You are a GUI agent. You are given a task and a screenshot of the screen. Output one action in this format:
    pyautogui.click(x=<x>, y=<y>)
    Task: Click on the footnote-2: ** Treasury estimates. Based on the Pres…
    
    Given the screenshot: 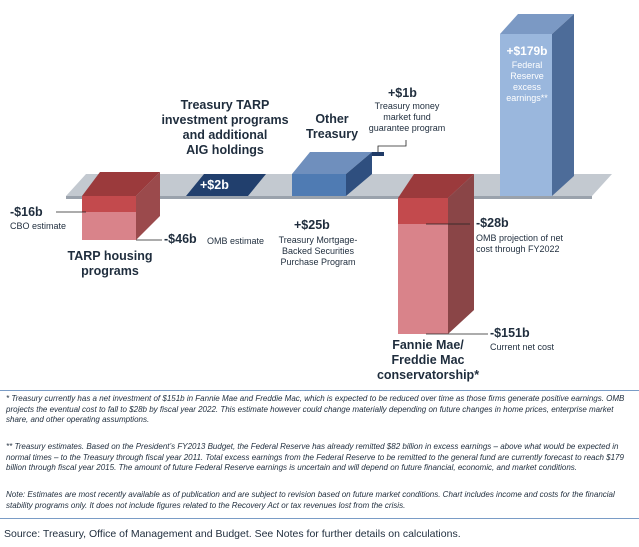 What is the action you would take?
    pyautogui.click(x=315, y=457)
    